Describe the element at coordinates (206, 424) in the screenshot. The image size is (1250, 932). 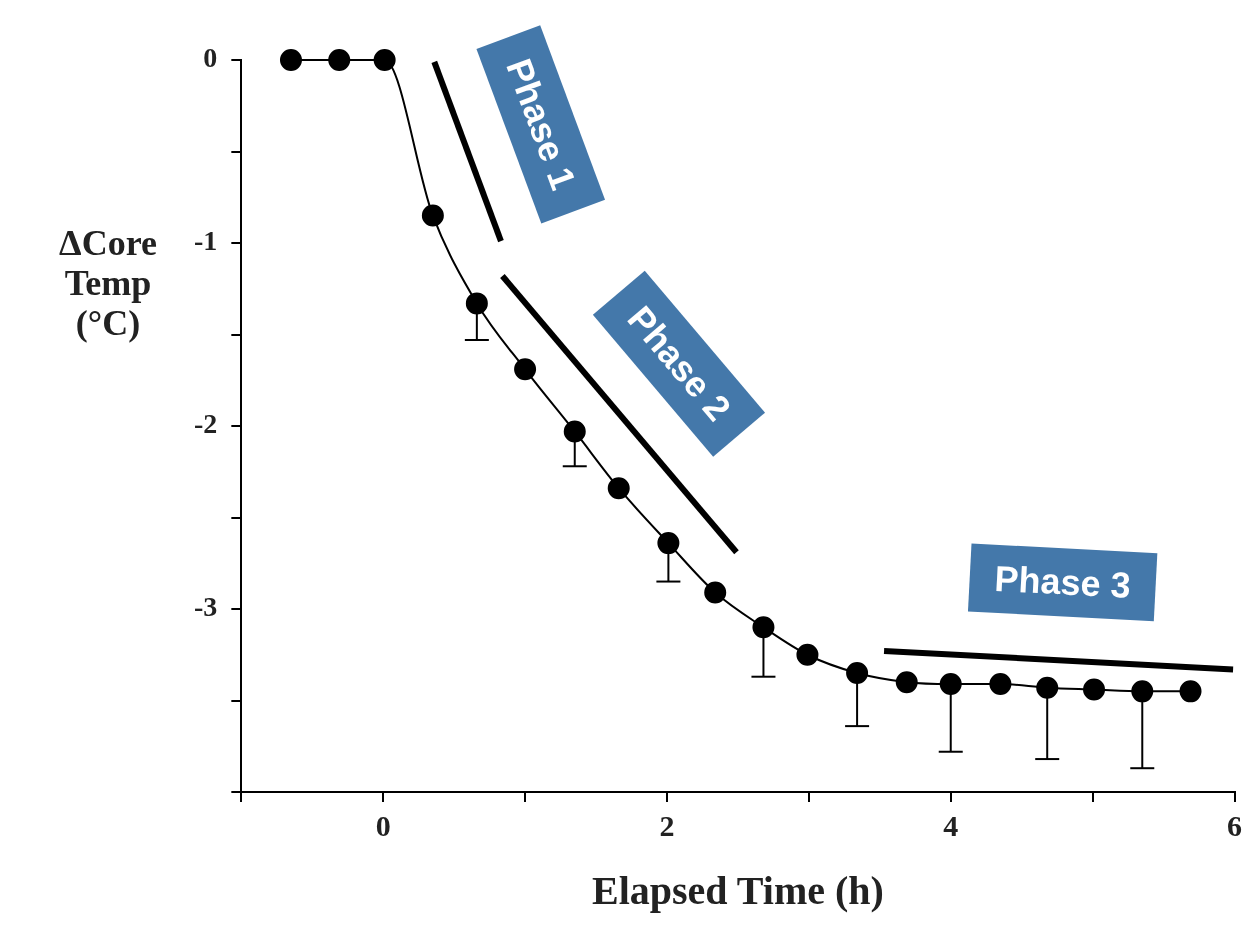
I see `y-tick-label: -2` at that location.